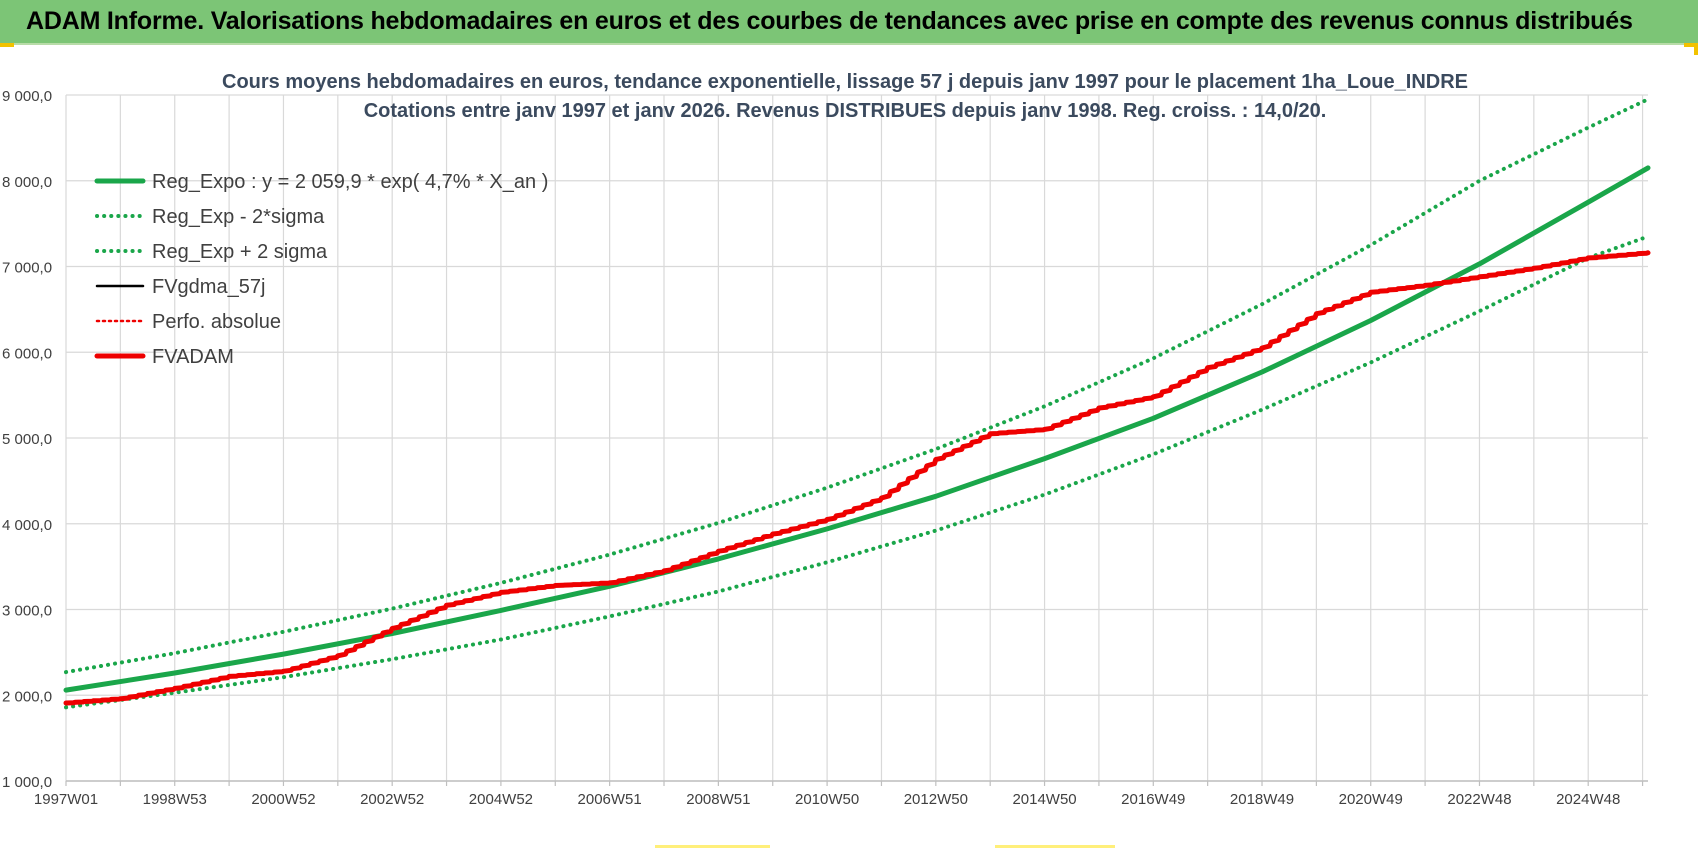 This screenshot has height=848, width=1698. What do you see at coordinates (1044, 799) in the screenshot?
I see `x-tick-label: 2014W50` at bounding box center [1044, 799].